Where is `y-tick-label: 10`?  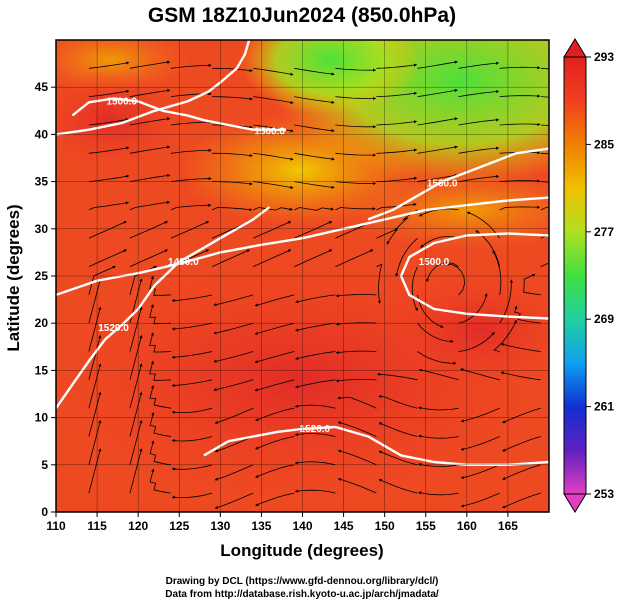
y-tick-label: 10 is located at coordinates (42, 418).